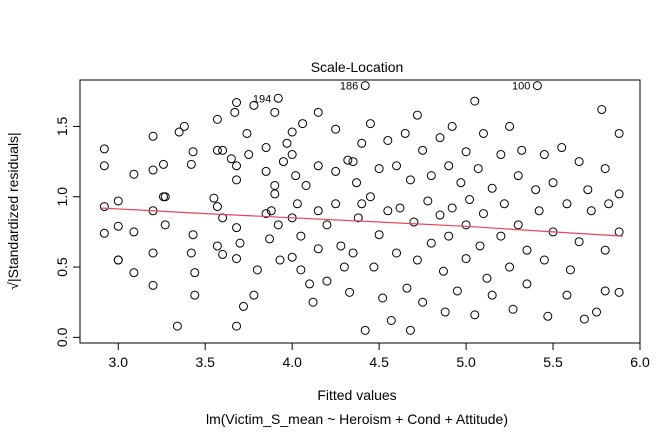 Image resolution: width=672 pixels, height=432 pixels. Describe the element at coordinates (67, 231) in the screenshot. I see `y-axis: 0.0 0.5 1.0 1.5` at that location.